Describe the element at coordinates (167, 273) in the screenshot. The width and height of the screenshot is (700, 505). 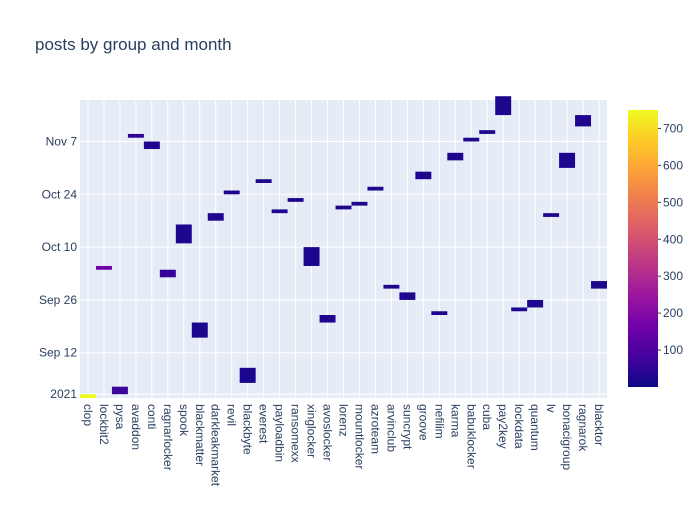
I see `heatmap-cell-ragnarlocker` at that location.